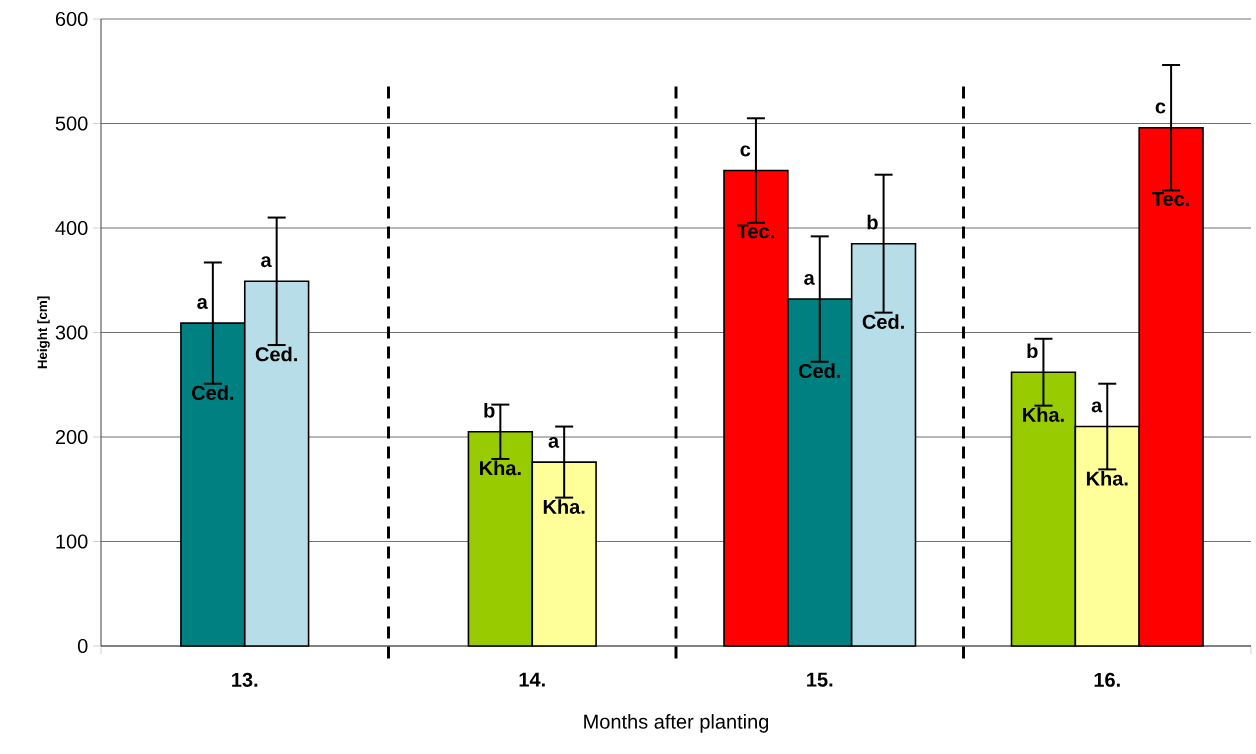 This screenshot has height=754, width=1256. What do you see at coordinates (245, 679) in the screenshot?
I see `x-tick-label: 13.` at bounding box center [245, 679].